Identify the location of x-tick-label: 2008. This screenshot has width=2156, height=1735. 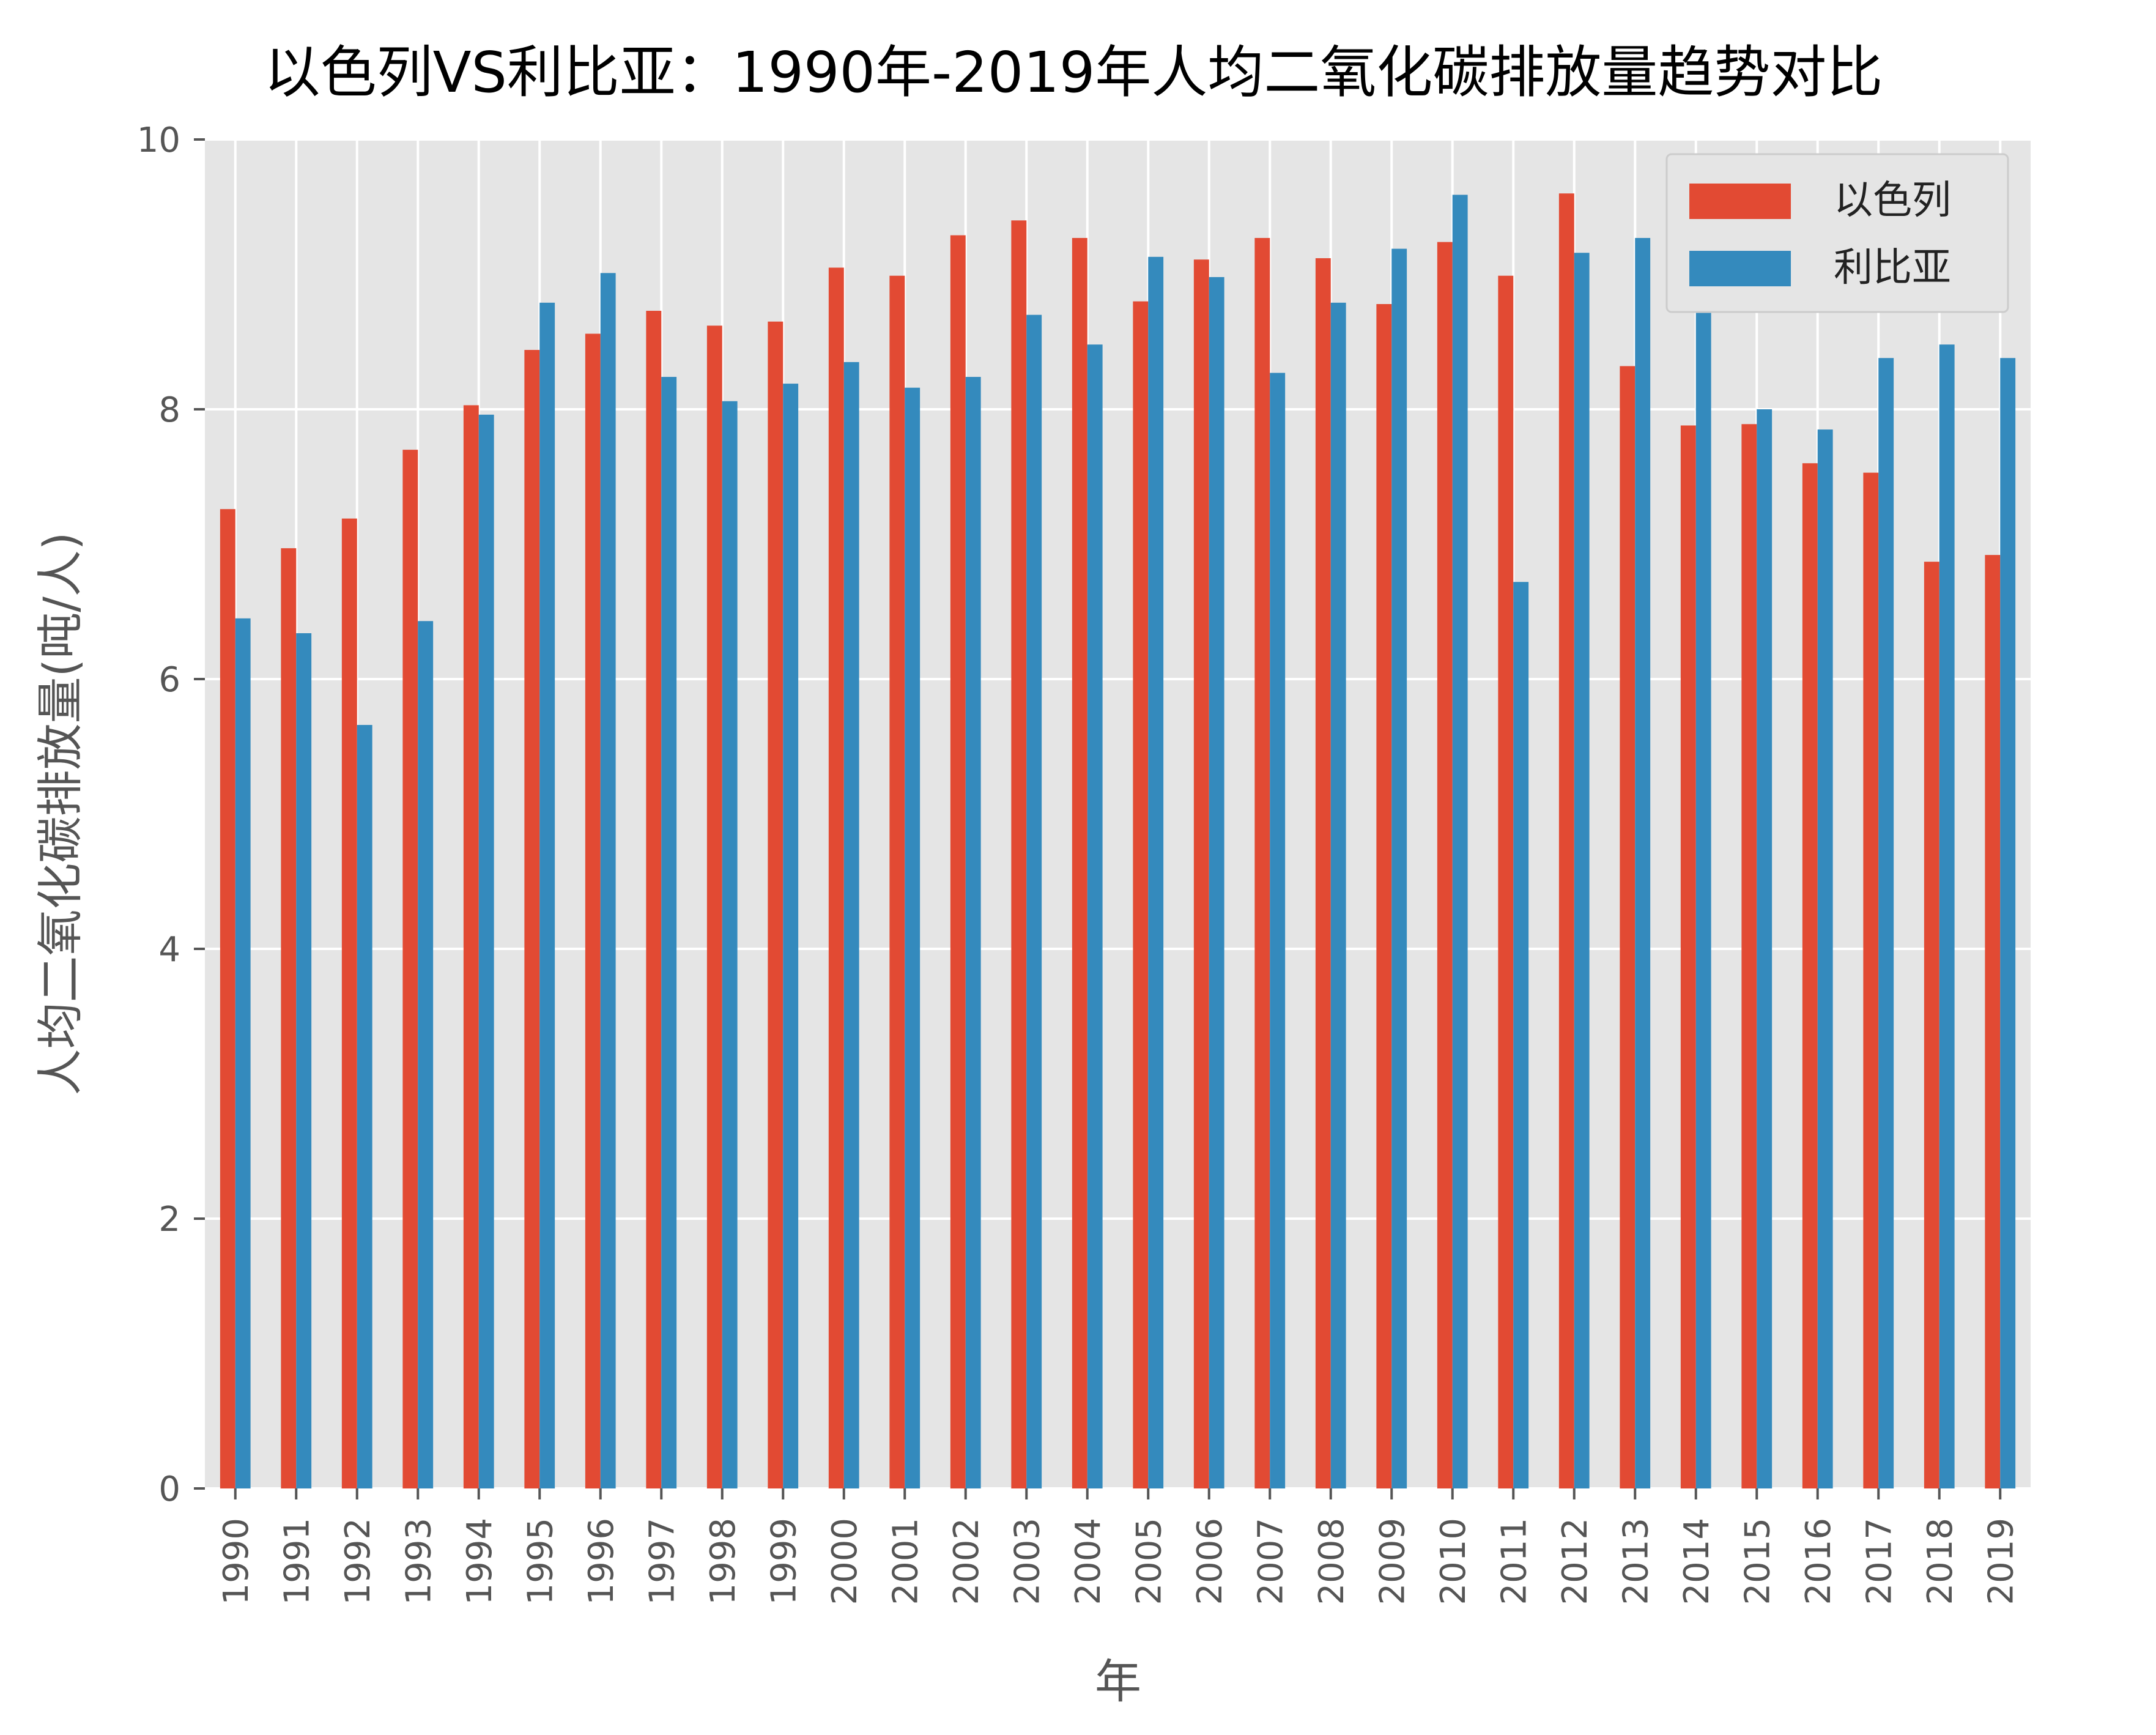
(1332, 1561).